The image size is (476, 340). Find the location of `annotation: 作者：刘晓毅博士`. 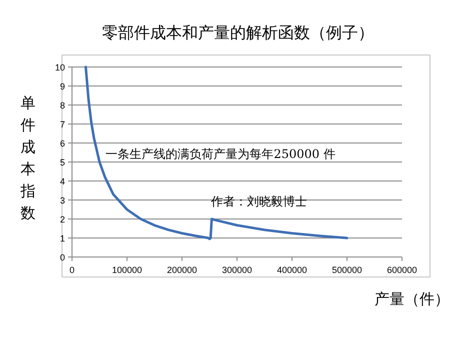

annotation: 作者：刘晓毅博士 is located at coordinates (258, 201).